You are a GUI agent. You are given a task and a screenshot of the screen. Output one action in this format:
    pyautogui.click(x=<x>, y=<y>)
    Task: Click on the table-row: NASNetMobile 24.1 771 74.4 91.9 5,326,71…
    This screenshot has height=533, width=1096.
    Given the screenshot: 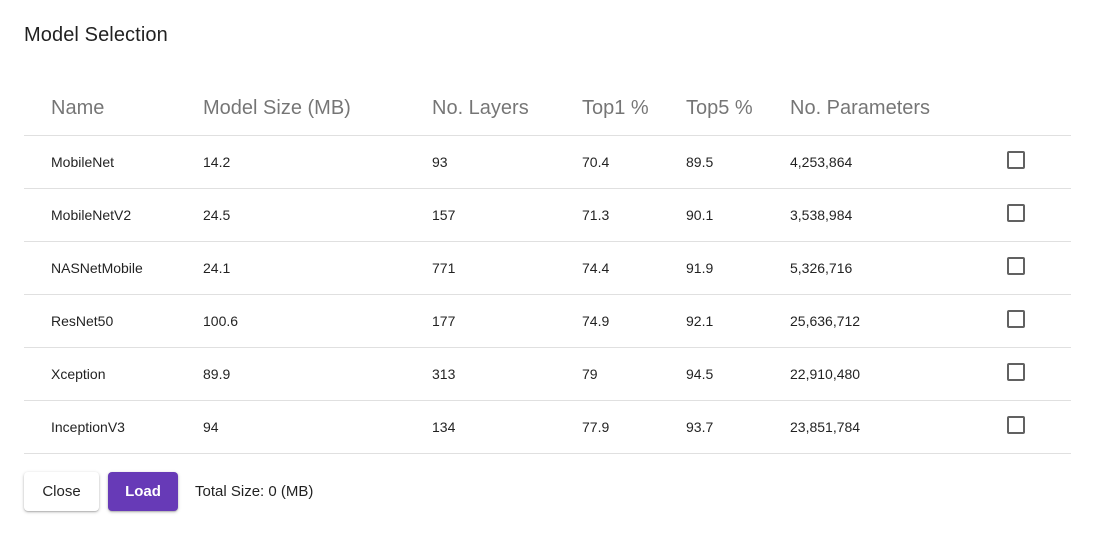 What is the action you would take?
    pyautogui.click(x=547, y=268)
    